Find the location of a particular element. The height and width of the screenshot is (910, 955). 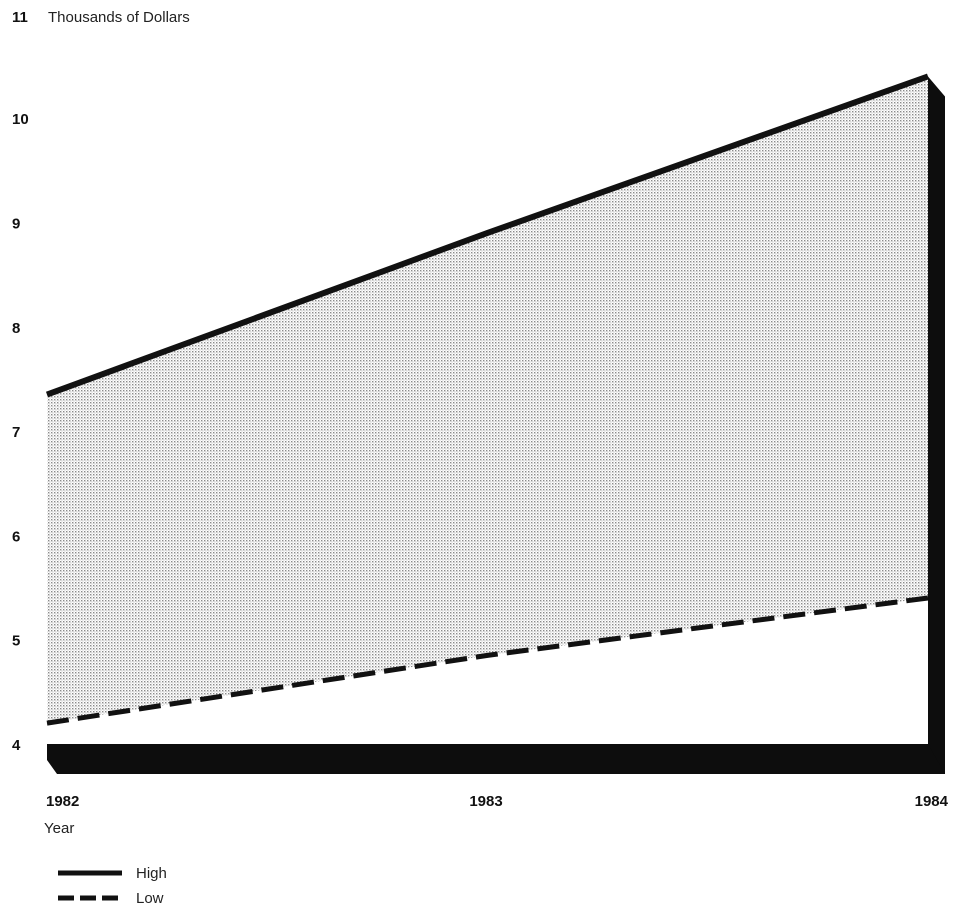

x-tick-1983: 1983 is located at coordinates (485, 801).